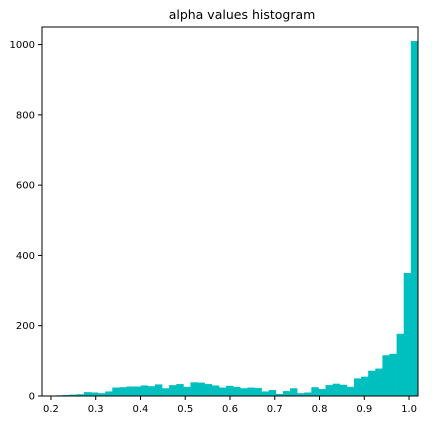 The image size is (432, 424). Describe the element at coordinates (51, 409) in the screenshot. I see `x-tick-label: 0.2` at that location.